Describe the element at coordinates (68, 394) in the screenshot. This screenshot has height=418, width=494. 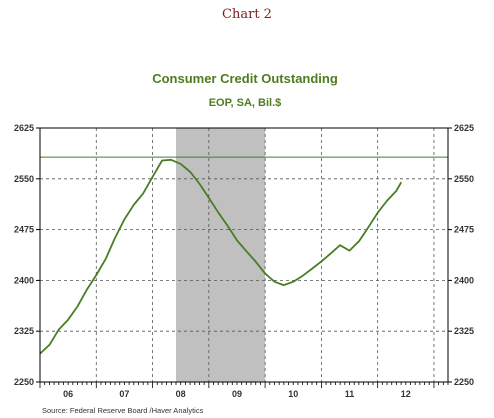
I see `x-tick-label: 06` at that location.